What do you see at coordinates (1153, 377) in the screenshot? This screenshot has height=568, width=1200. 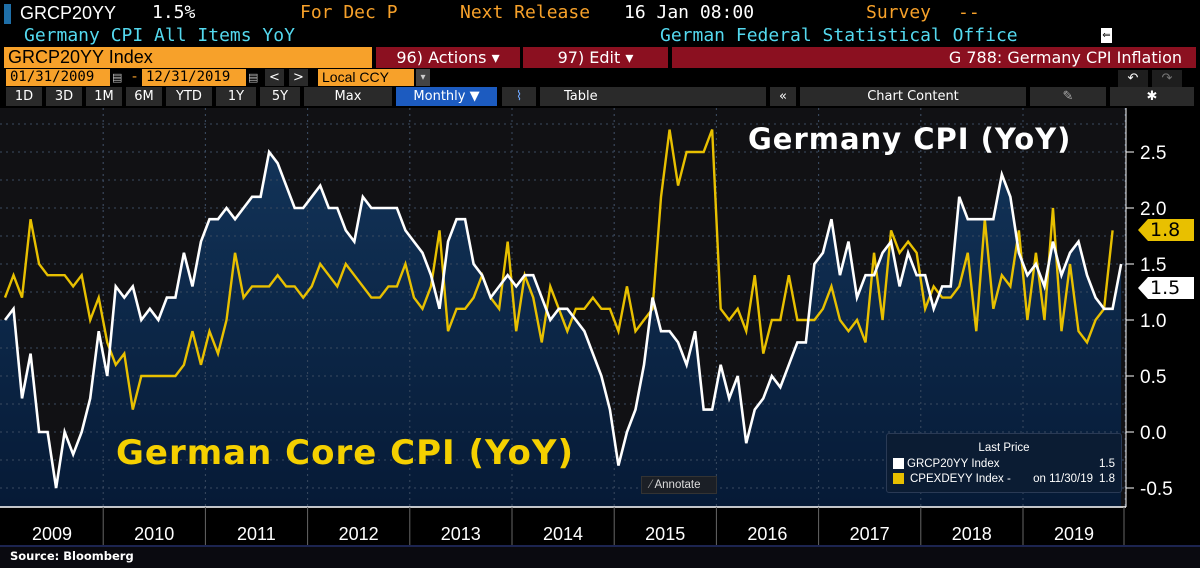 I see `y-tick-label: 0.5` at bounding box center [1153, 377].